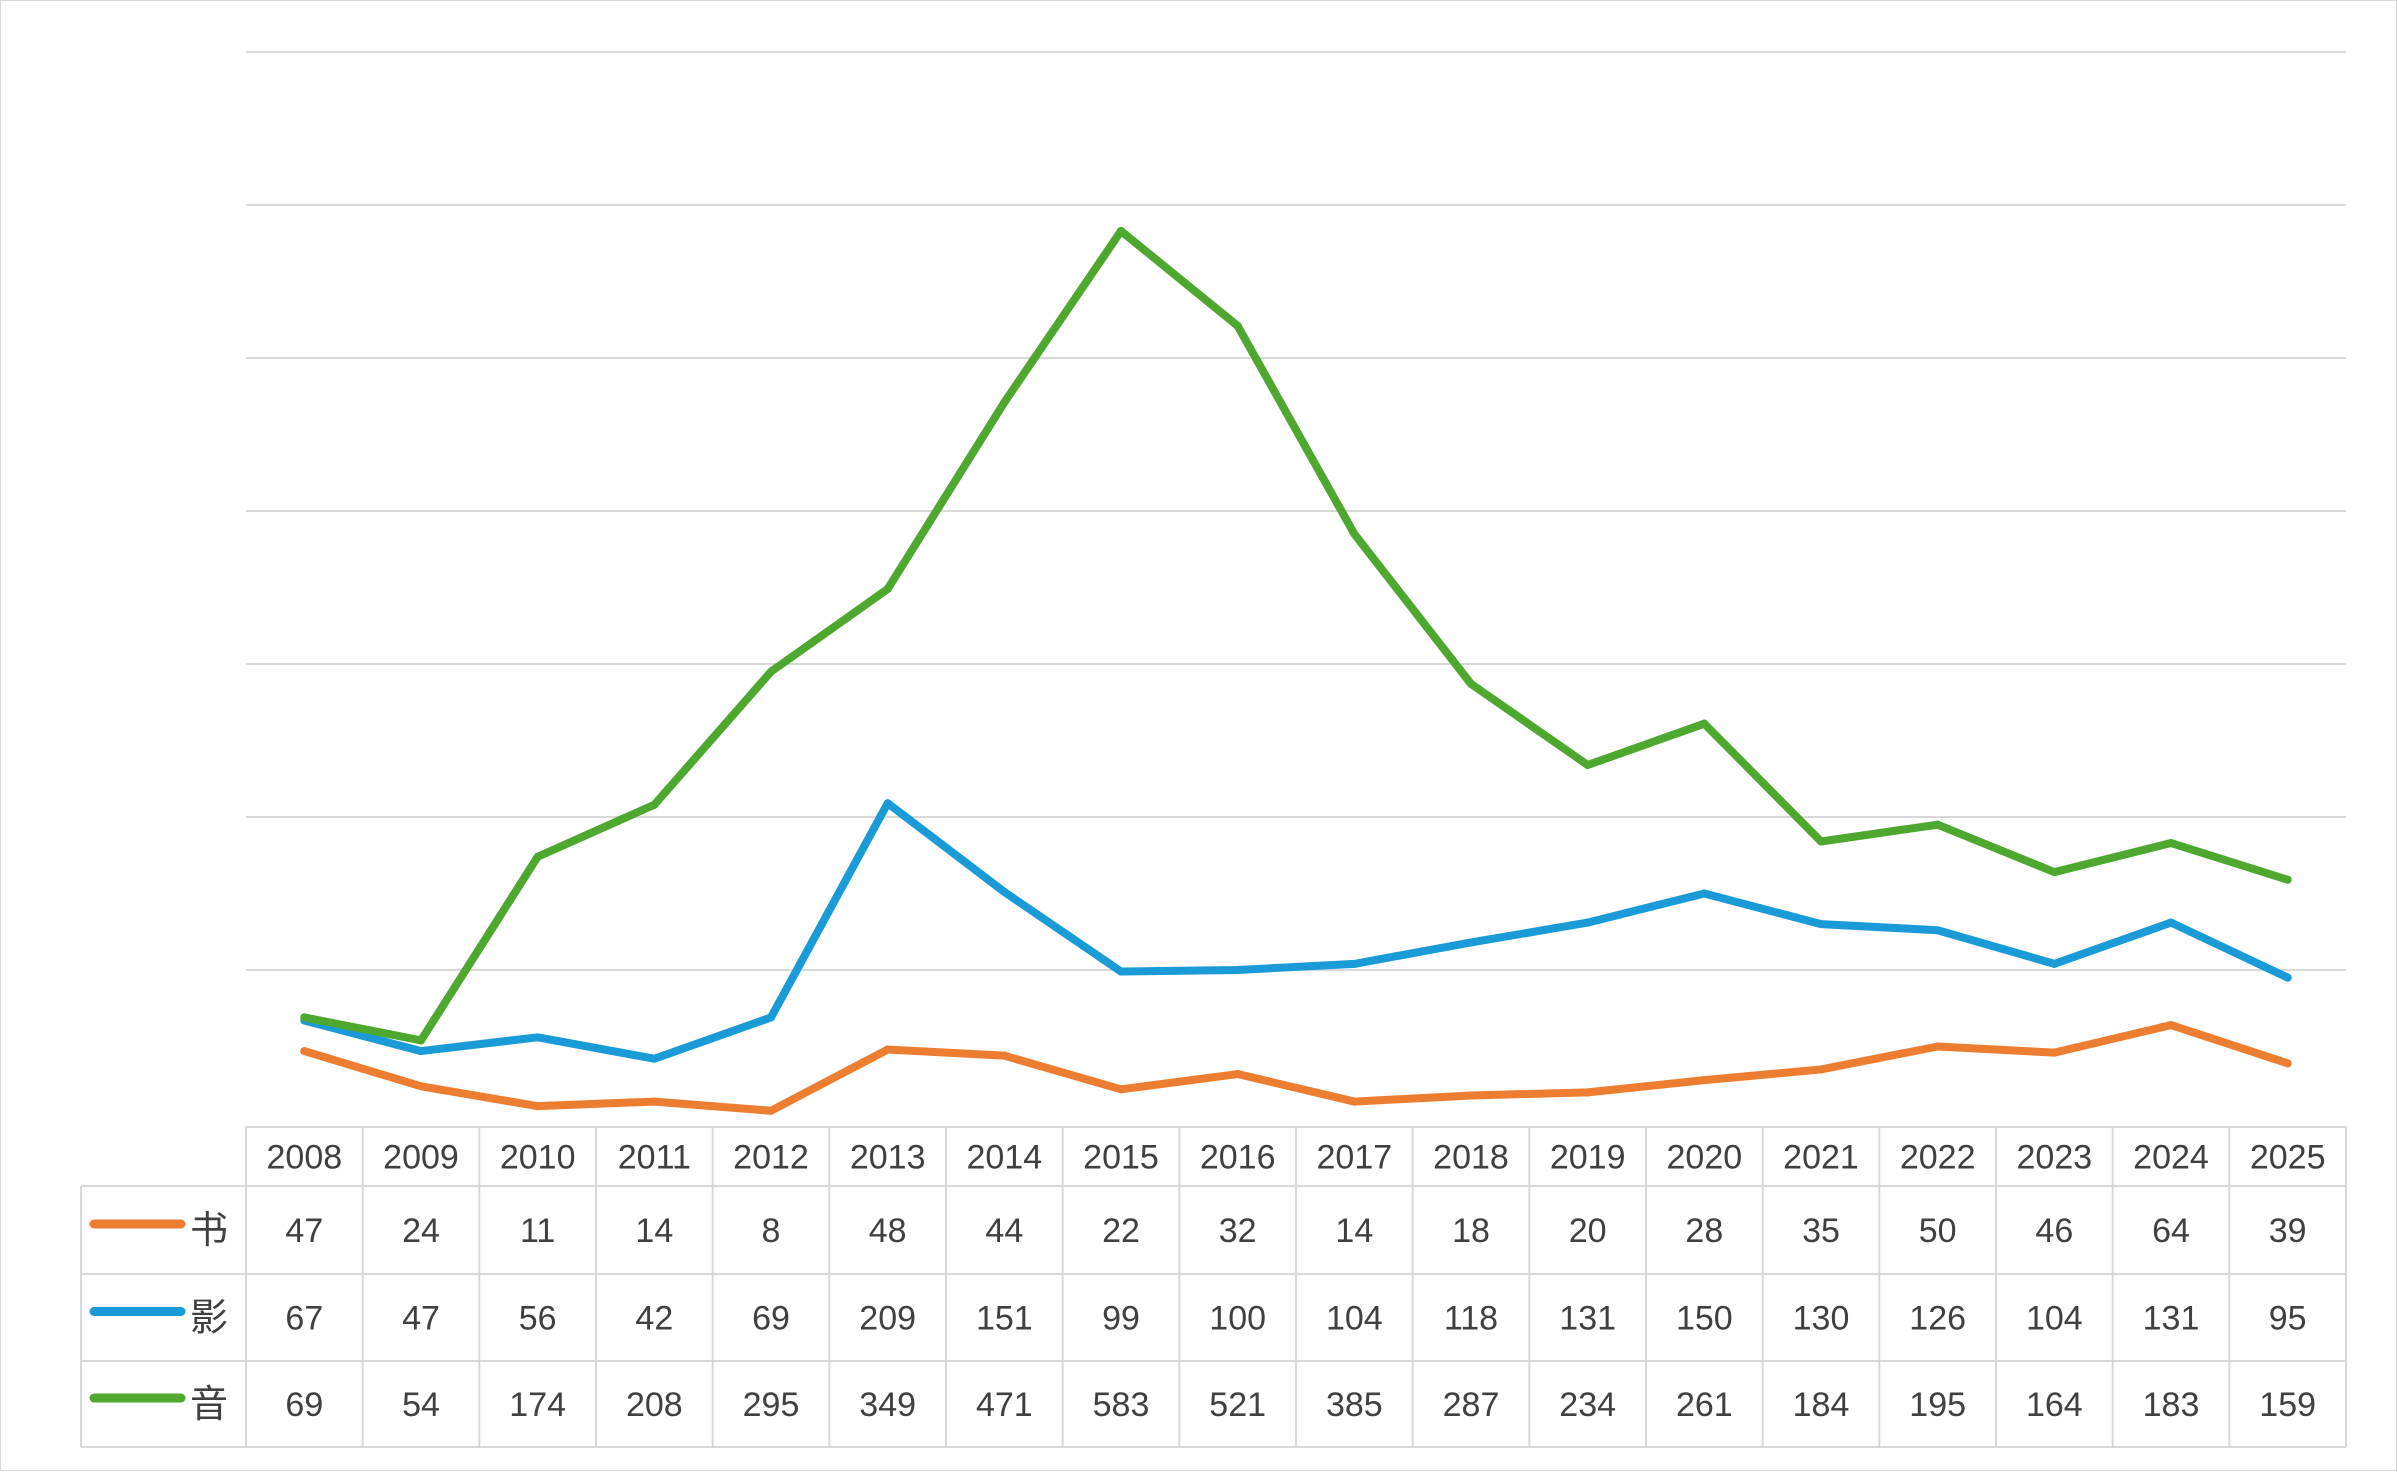 The image size is (2397, 1472). What do you see at coordinates (537, 1231) in the screenshot?
I see `data-label: 11` at bounding box center [537, 1231].